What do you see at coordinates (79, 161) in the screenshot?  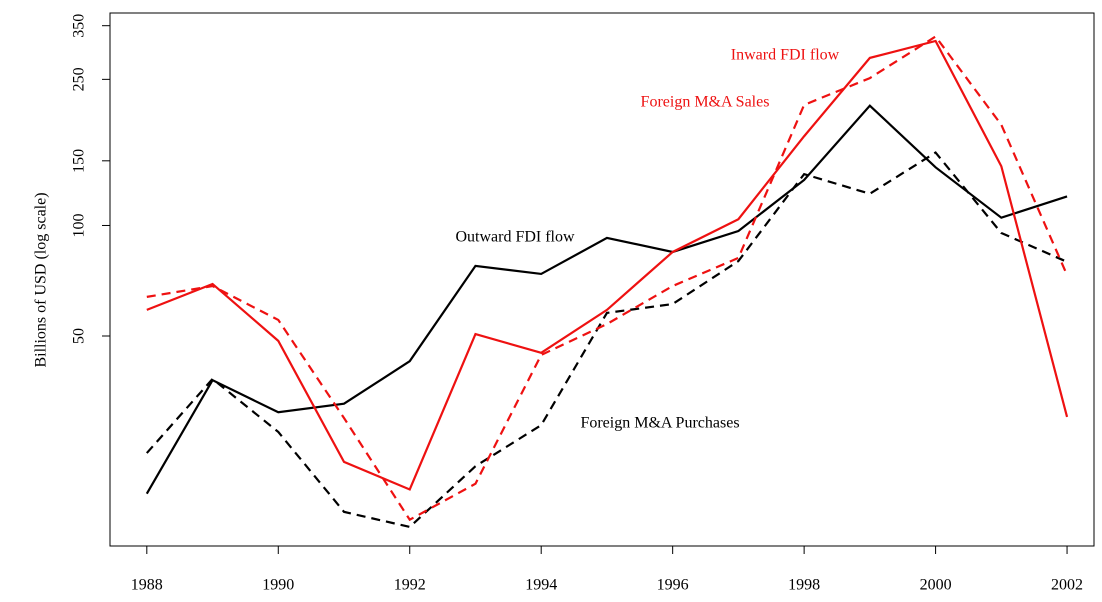 I see `y-tick-label: 150` at bounding box center [79, 161].